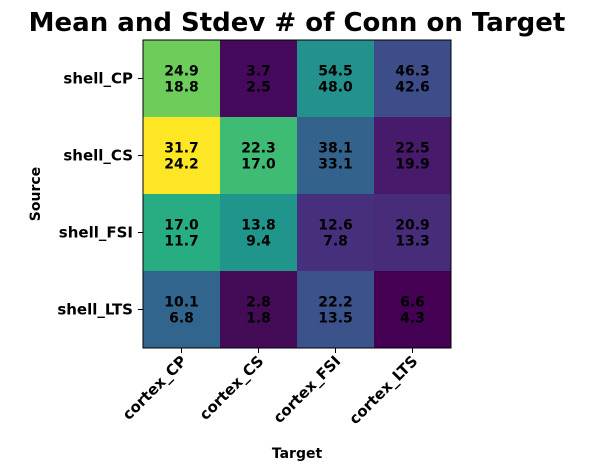 This screenshot has height=471, width=593. Describe the element at coordinates (100, 194) in the screenshot. I see `y-axis-ticks: shell_CP shell_CS shell_FSI shell_LTS` at that location.